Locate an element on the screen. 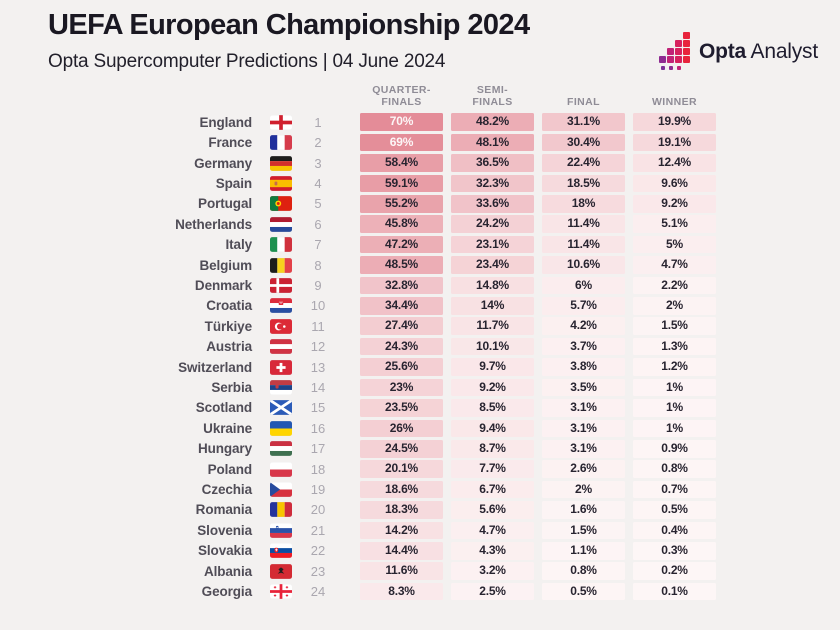 The image size is (840, 630). probability-cell-final: 0.8% is located at coordinates (583, 571).